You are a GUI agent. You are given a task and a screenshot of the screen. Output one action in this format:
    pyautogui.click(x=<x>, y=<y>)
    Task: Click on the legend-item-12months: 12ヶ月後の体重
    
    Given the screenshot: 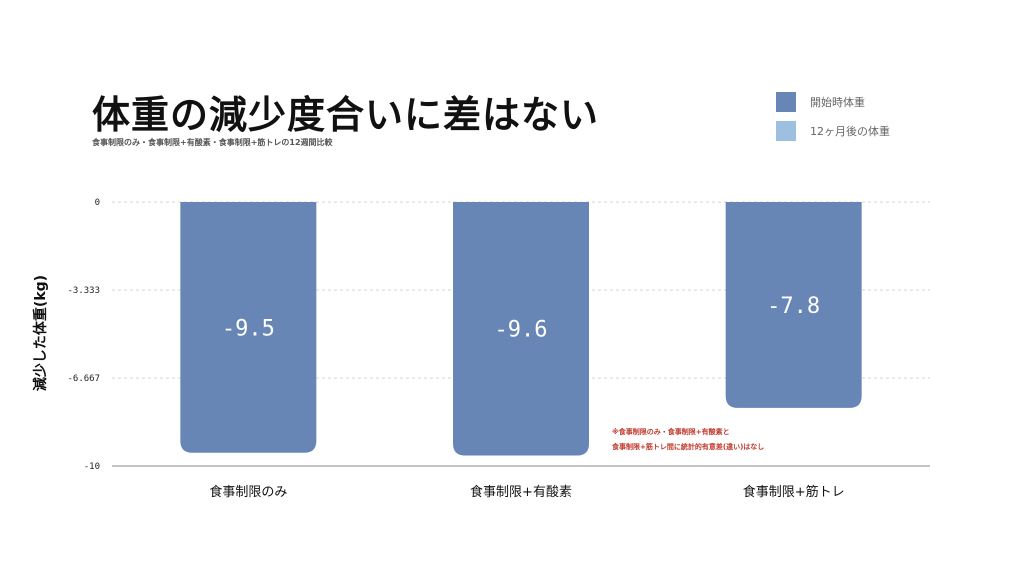 What is the action you would take?
    pyautogui.click(x=833, y=131)
    